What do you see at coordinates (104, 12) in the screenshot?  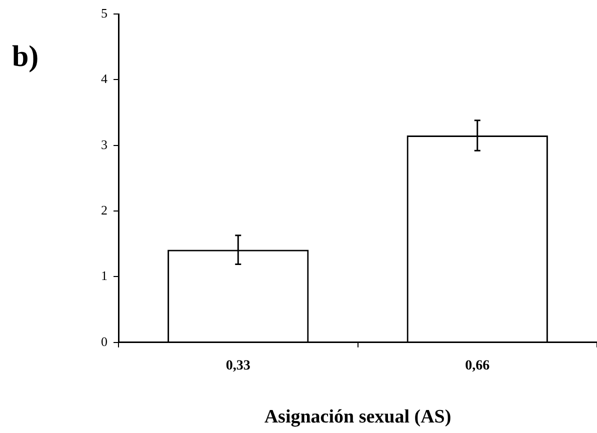 I see `y-tick-label: 5` at bounding box center [104, 12].